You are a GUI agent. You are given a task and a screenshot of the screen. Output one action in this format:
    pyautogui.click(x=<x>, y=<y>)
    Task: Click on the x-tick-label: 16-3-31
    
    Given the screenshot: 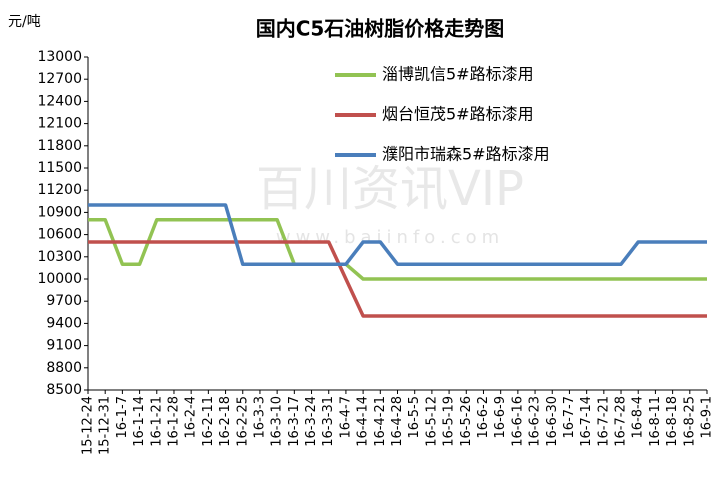 What is the action you would take?
    pyautogui.click(x=328, y=421)
    